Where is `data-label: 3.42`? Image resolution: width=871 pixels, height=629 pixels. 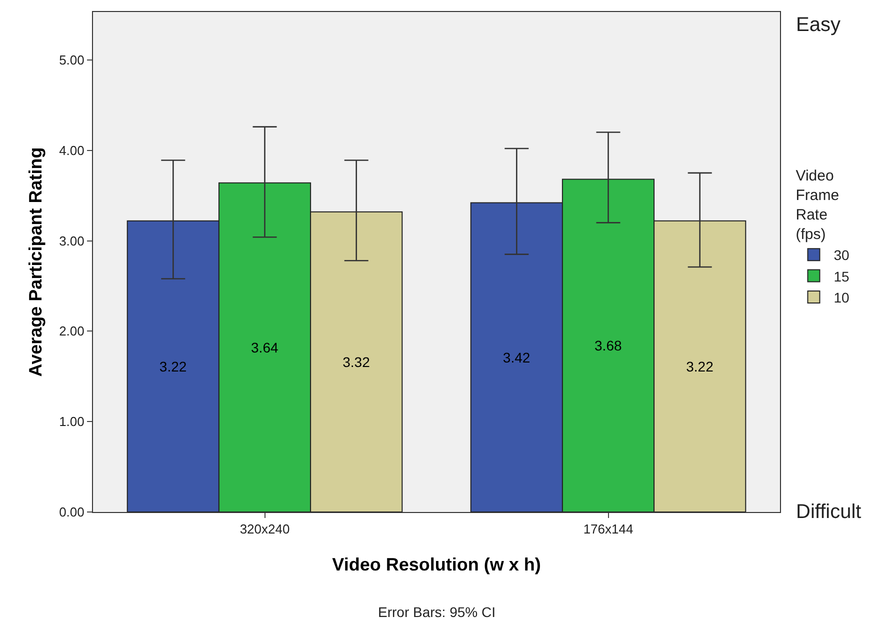 data-label: 3.42 is located at coordinates (516, 357).